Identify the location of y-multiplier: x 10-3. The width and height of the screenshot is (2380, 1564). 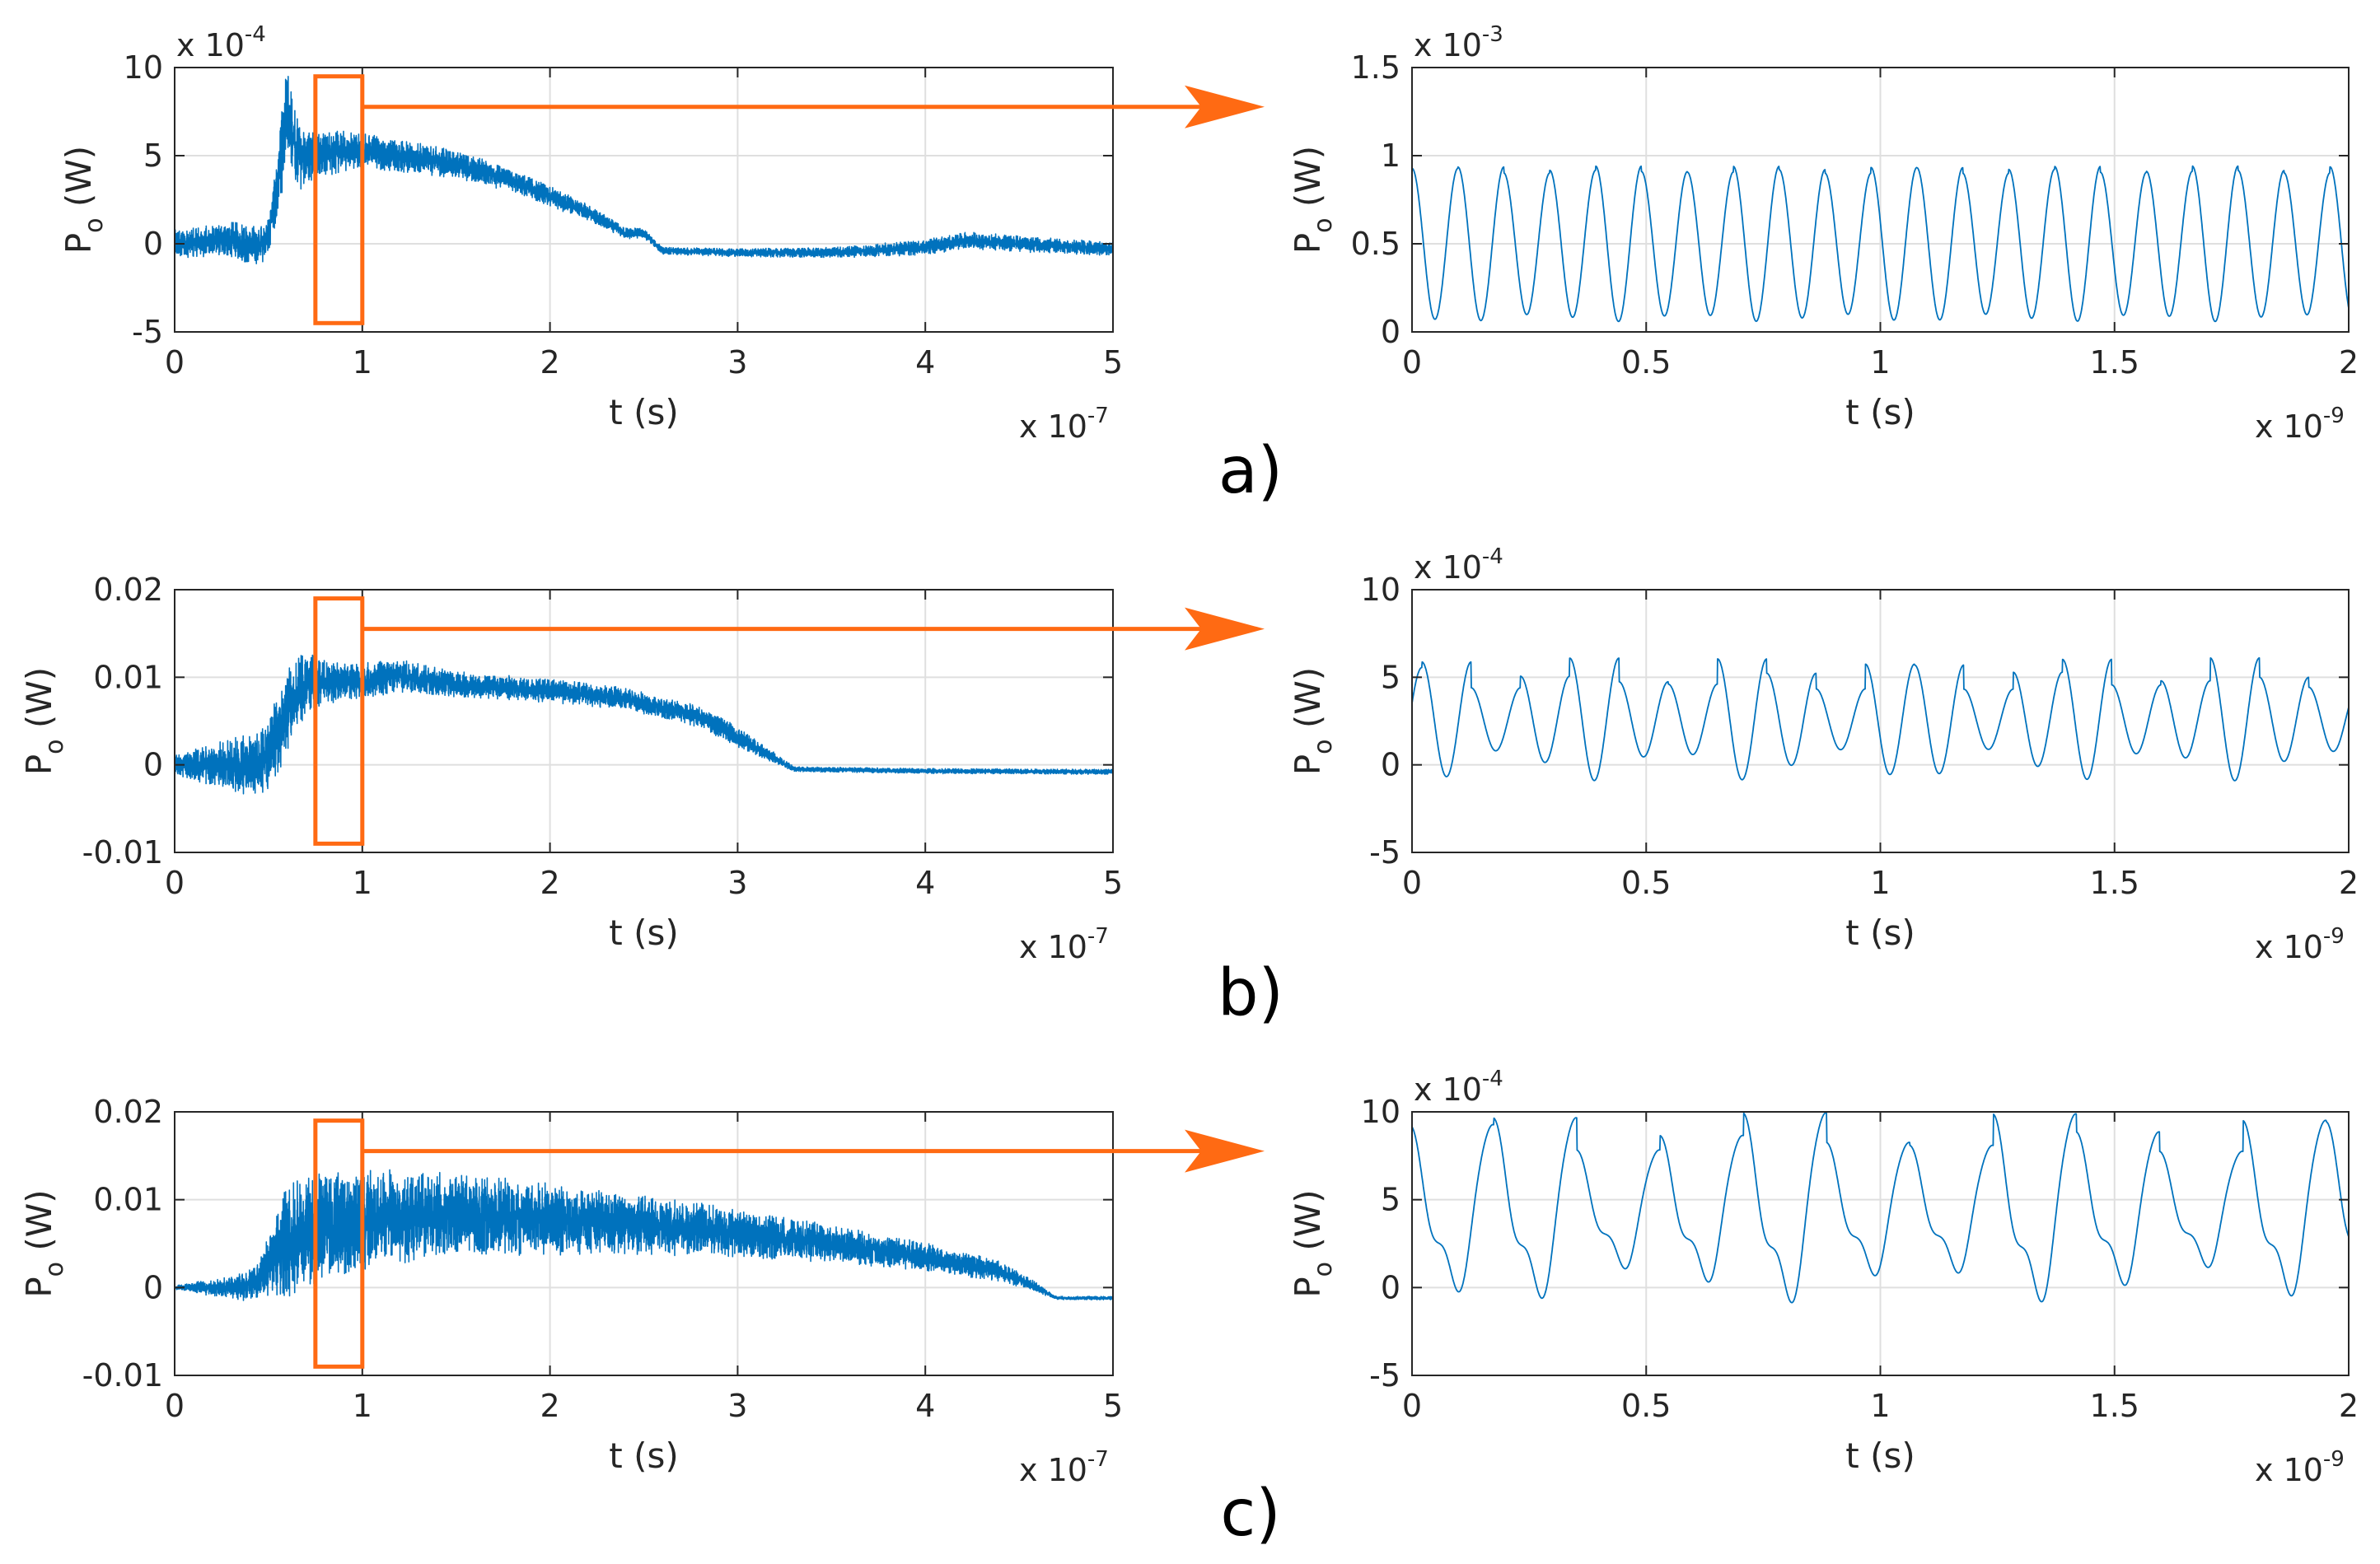
(1458, 42).